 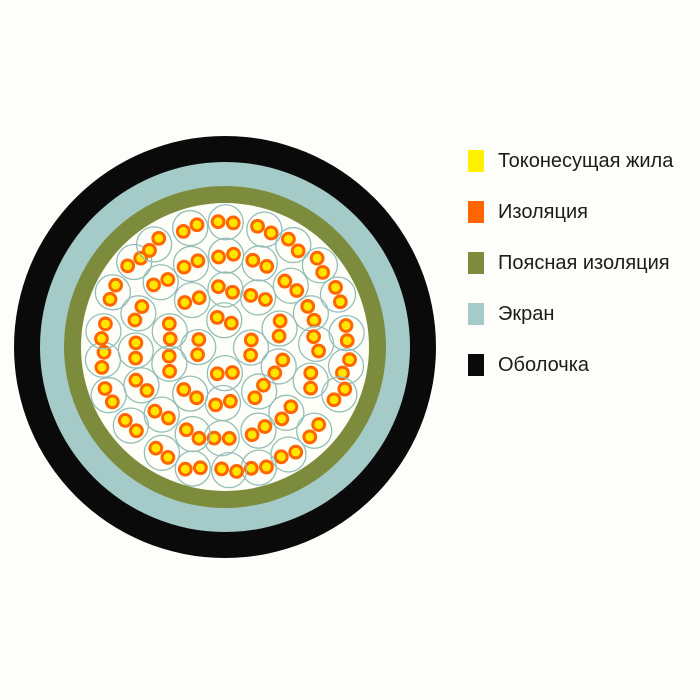 I want to click on core-color-swatch, so click(x=476, y=161).